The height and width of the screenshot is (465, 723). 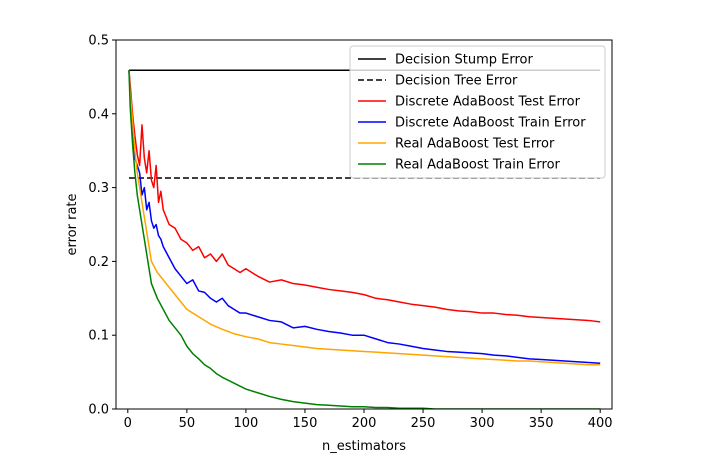 What do you see at coordinates (456, 81) in the screenshot?
I see `legend-label: Decision Tree Error` at bounding box center [456, 81].